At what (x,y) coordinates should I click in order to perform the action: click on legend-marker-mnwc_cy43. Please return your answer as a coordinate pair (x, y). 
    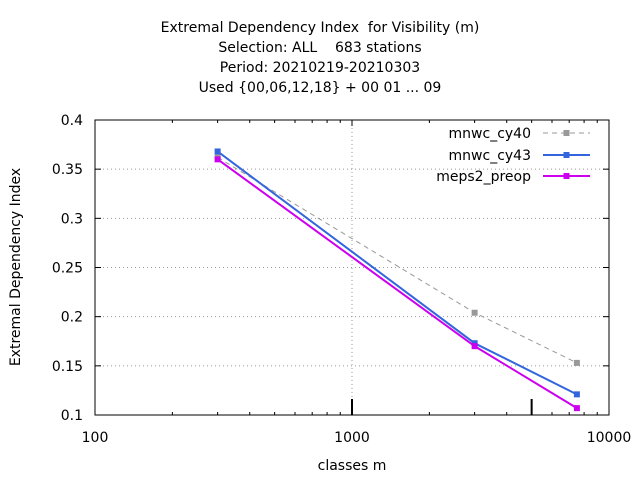
    Looking at the image, I should click on (566, 155).